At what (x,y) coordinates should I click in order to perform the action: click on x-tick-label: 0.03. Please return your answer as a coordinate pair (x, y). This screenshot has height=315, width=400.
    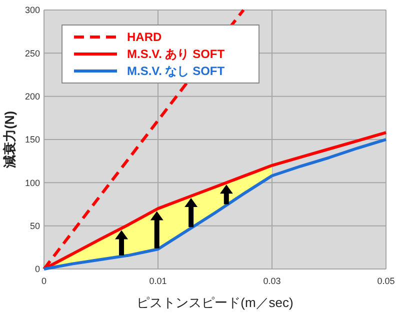
    Looking at the image, I should click on (272, 281).